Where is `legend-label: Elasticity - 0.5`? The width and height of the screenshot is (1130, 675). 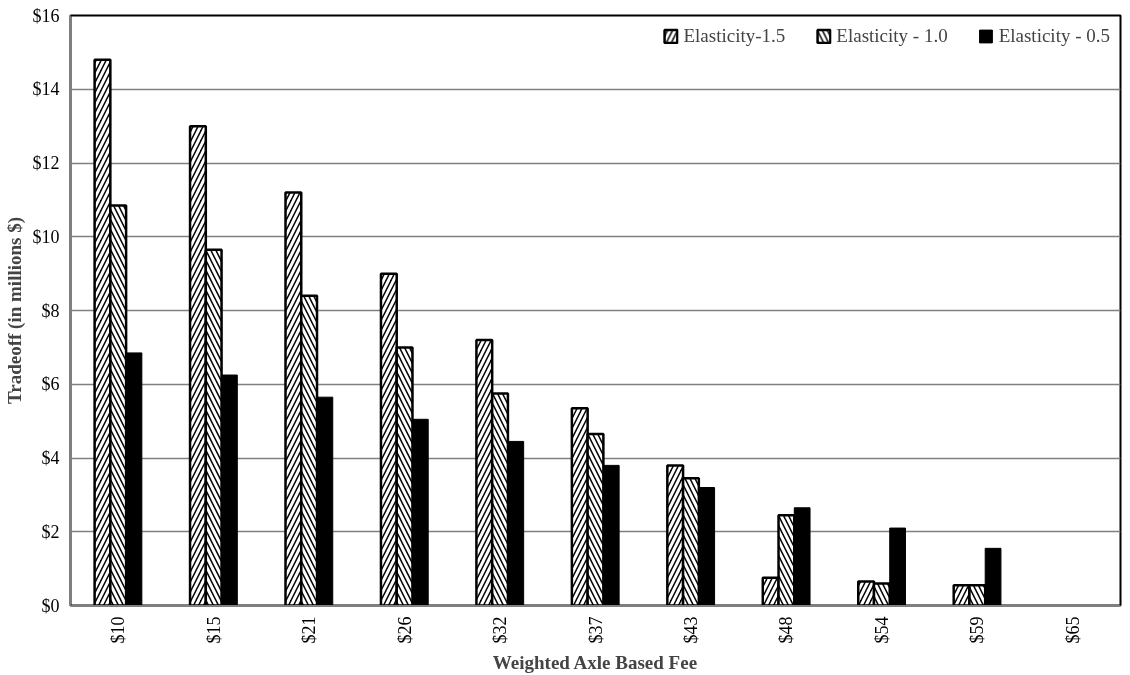 legend-label: Elasticity - 0.5 is located at coordinates (1054, 36).